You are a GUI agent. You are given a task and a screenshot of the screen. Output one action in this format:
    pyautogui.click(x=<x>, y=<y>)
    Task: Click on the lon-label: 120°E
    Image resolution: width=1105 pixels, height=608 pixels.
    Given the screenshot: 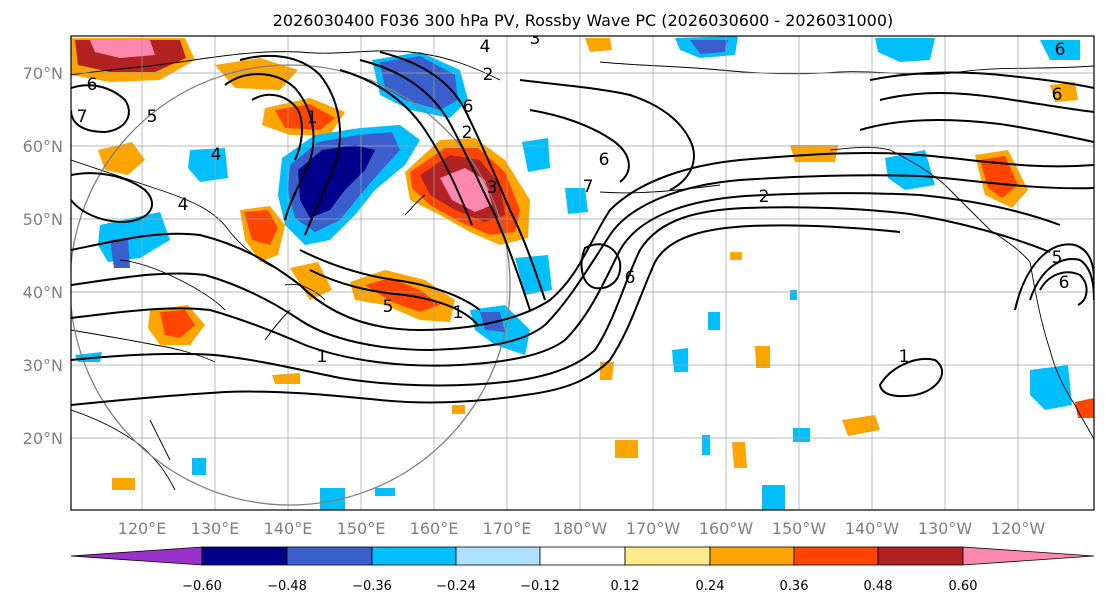 What is the action you would take?
    pyautogui.click(x=142, y=528)
    